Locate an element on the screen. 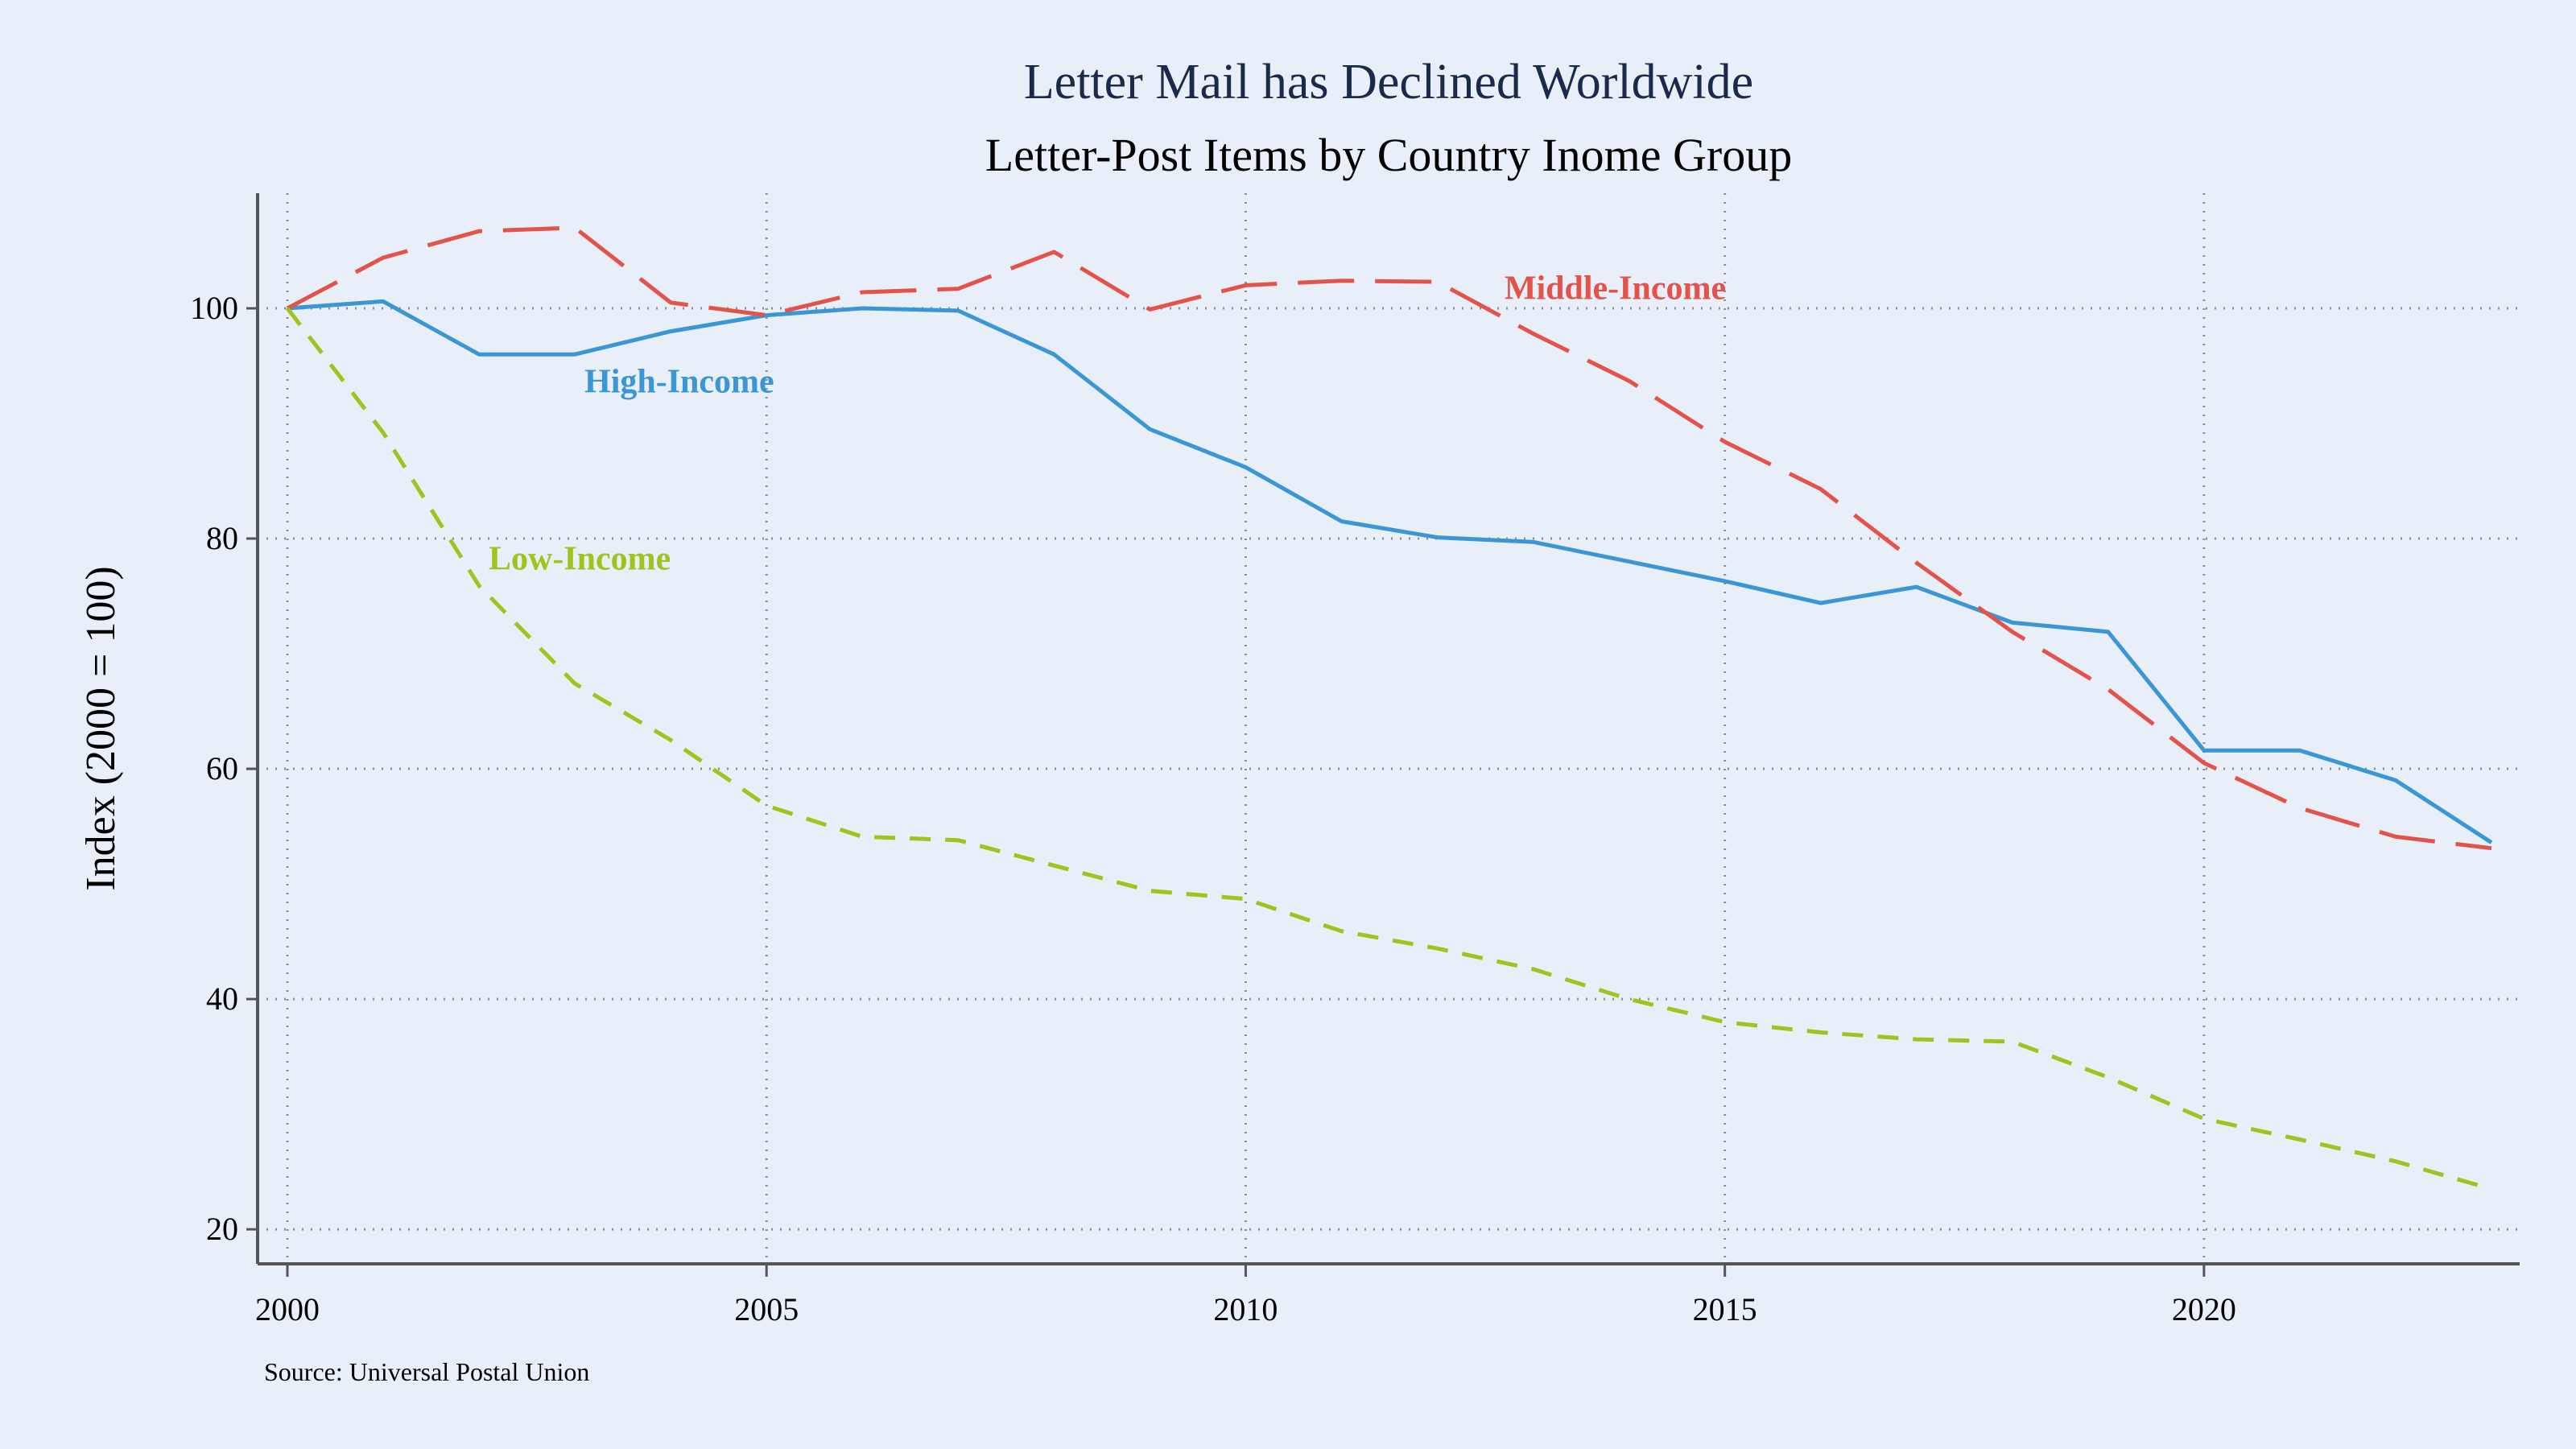  y-tick-label: 80 is located at coordinates (222, 538).